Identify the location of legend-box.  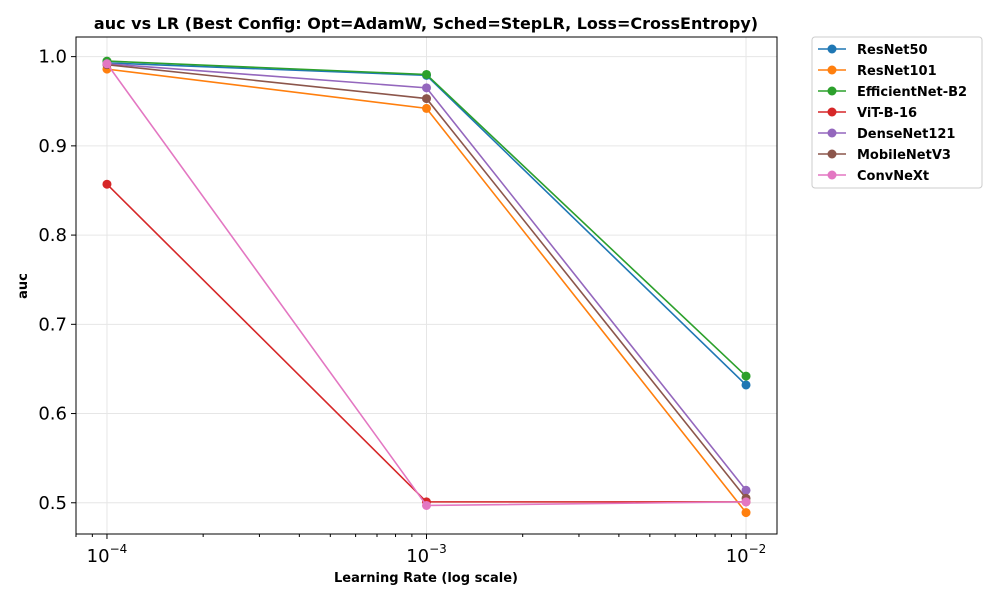
(897, 112).